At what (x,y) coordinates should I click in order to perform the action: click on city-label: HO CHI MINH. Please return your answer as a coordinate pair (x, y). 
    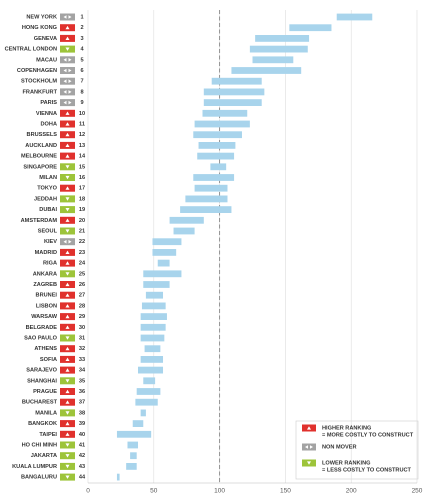
    Looking at the image, I should click on (39, 445).